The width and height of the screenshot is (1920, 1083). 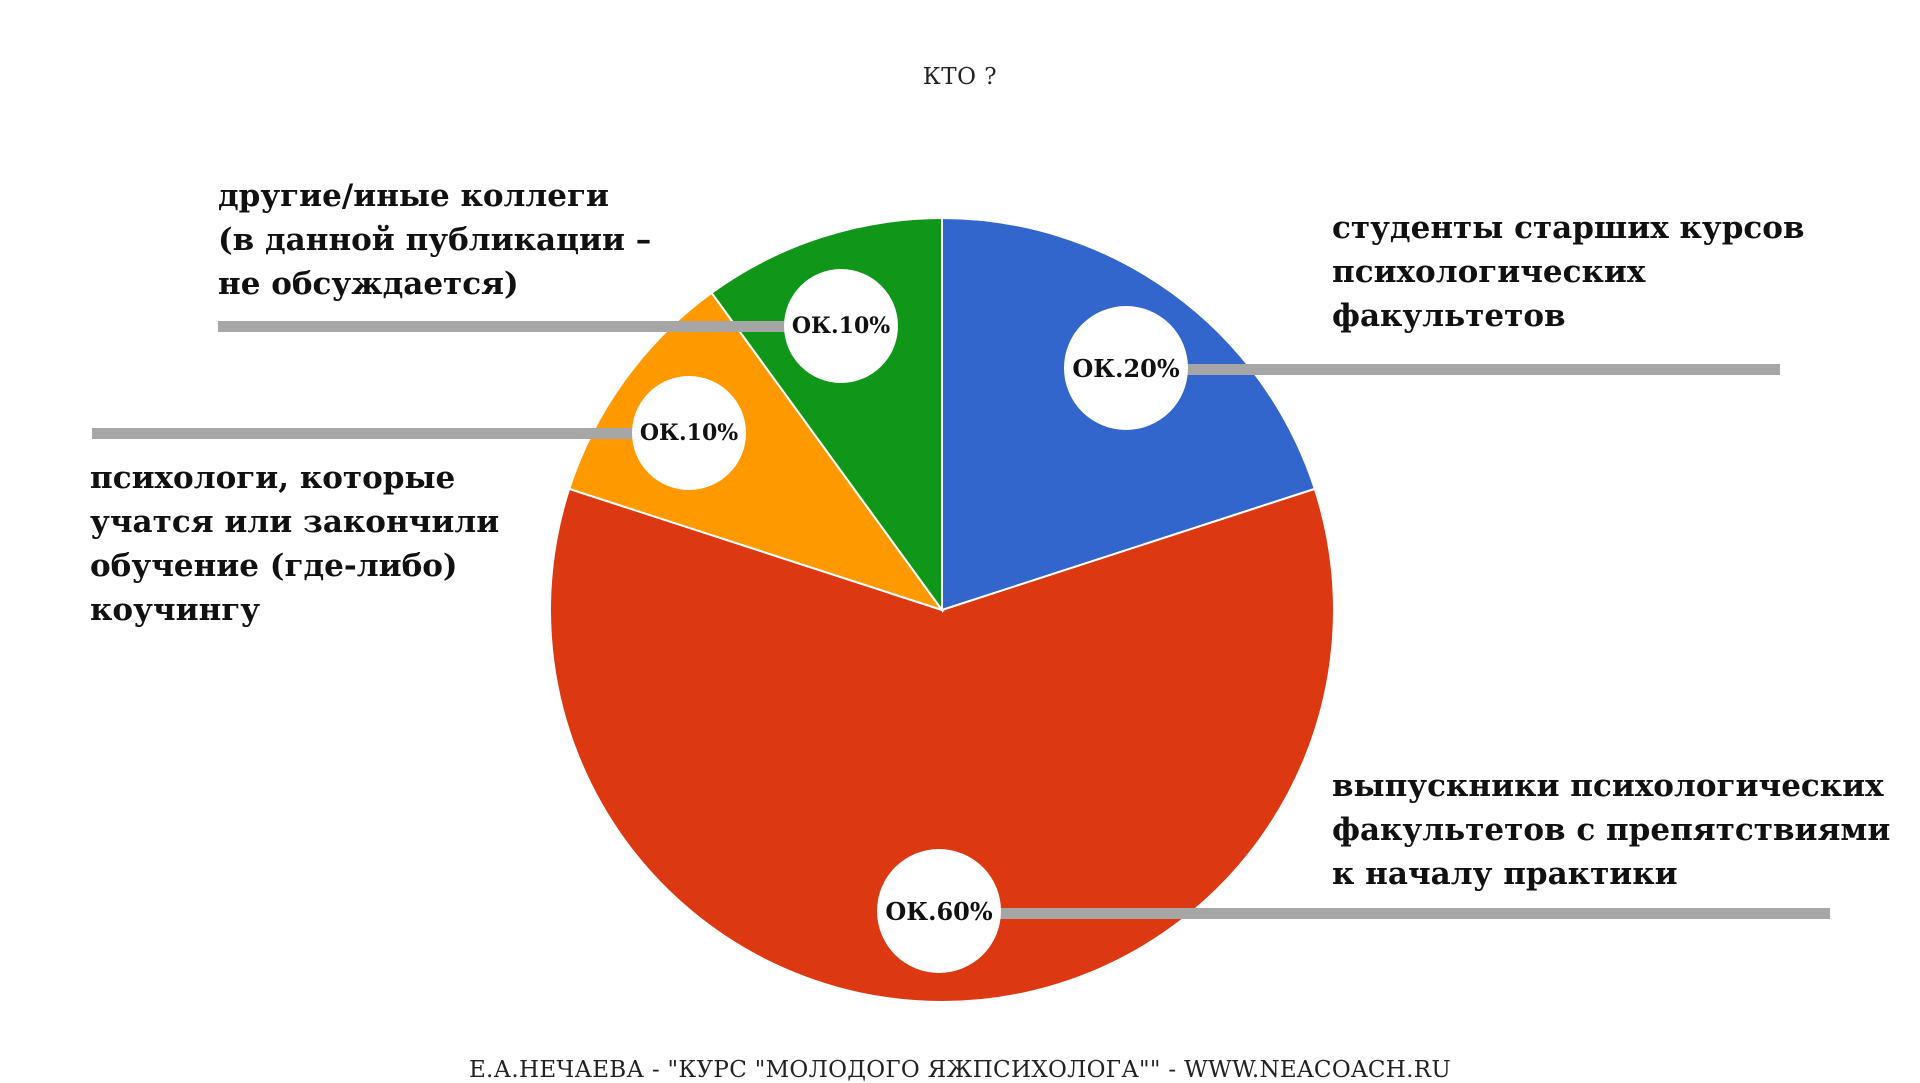 I want to click on callout-others-line-1: другие/иные коллеги, so click(x=413, y=196).